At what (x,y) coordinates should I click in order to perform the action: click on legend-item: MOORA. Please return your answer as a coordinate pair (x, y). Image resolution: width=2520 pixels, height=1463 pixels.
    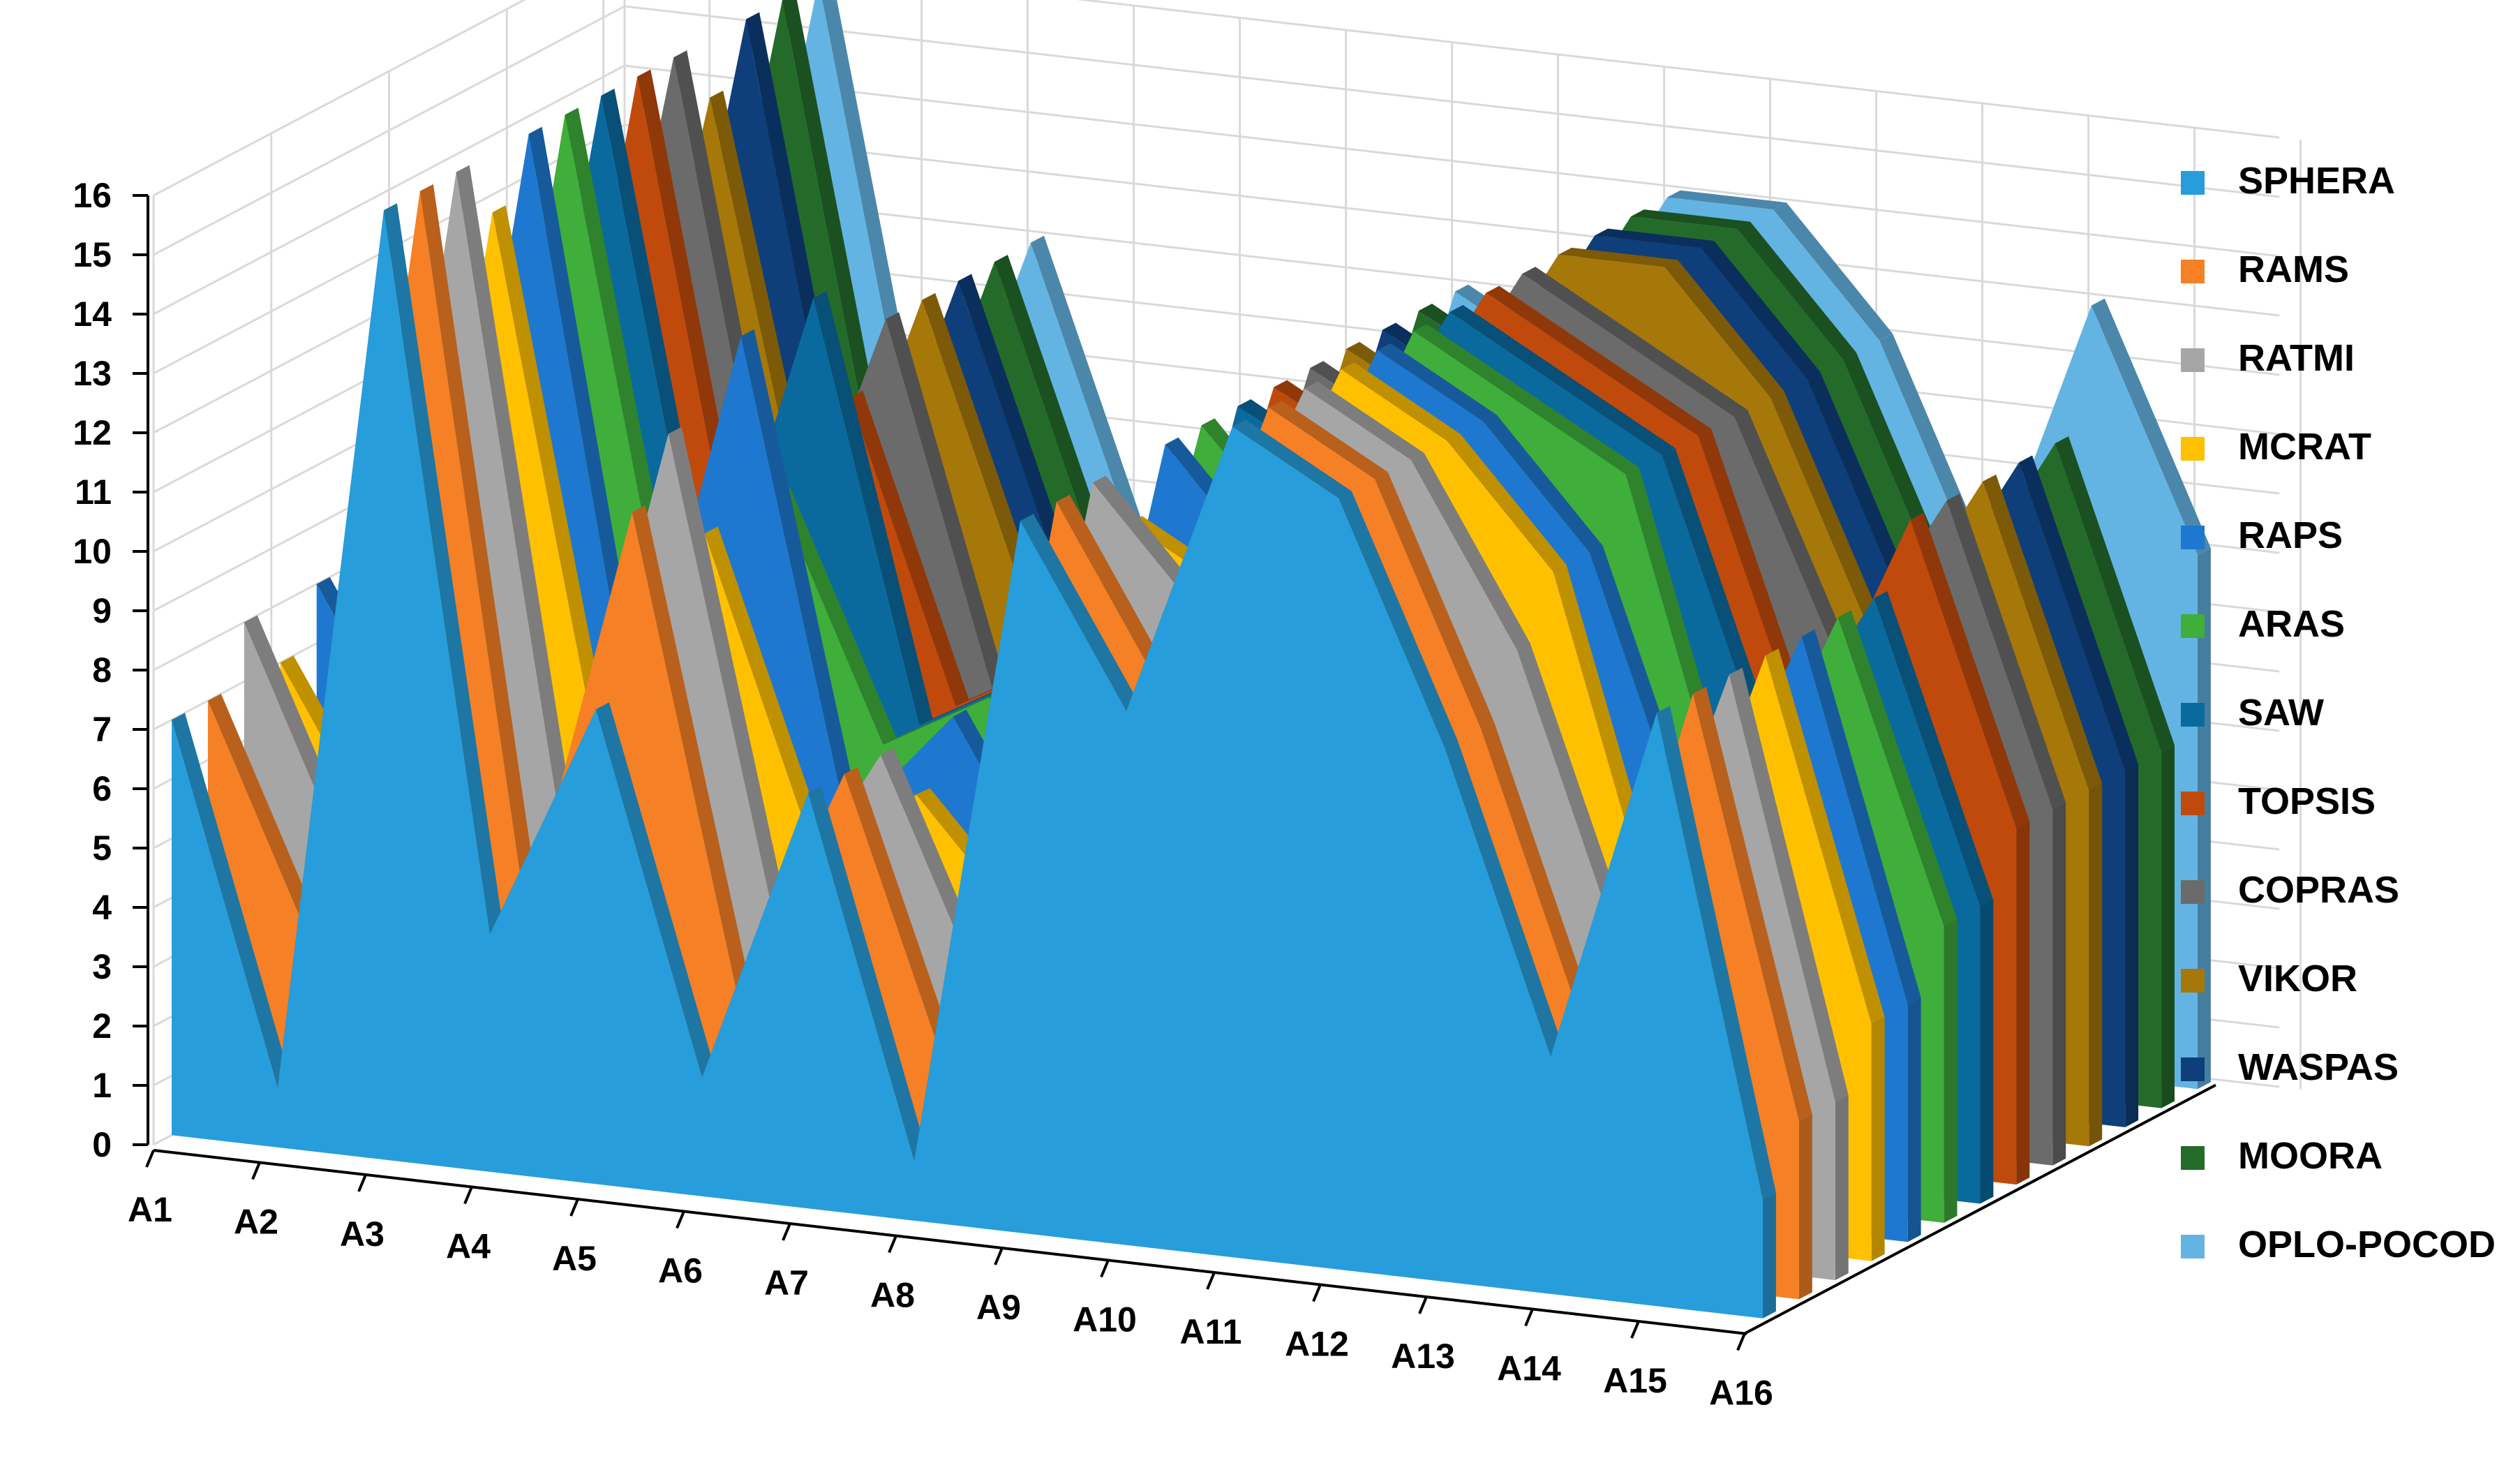
    Looking at the image, I should click on (2282, 1156).